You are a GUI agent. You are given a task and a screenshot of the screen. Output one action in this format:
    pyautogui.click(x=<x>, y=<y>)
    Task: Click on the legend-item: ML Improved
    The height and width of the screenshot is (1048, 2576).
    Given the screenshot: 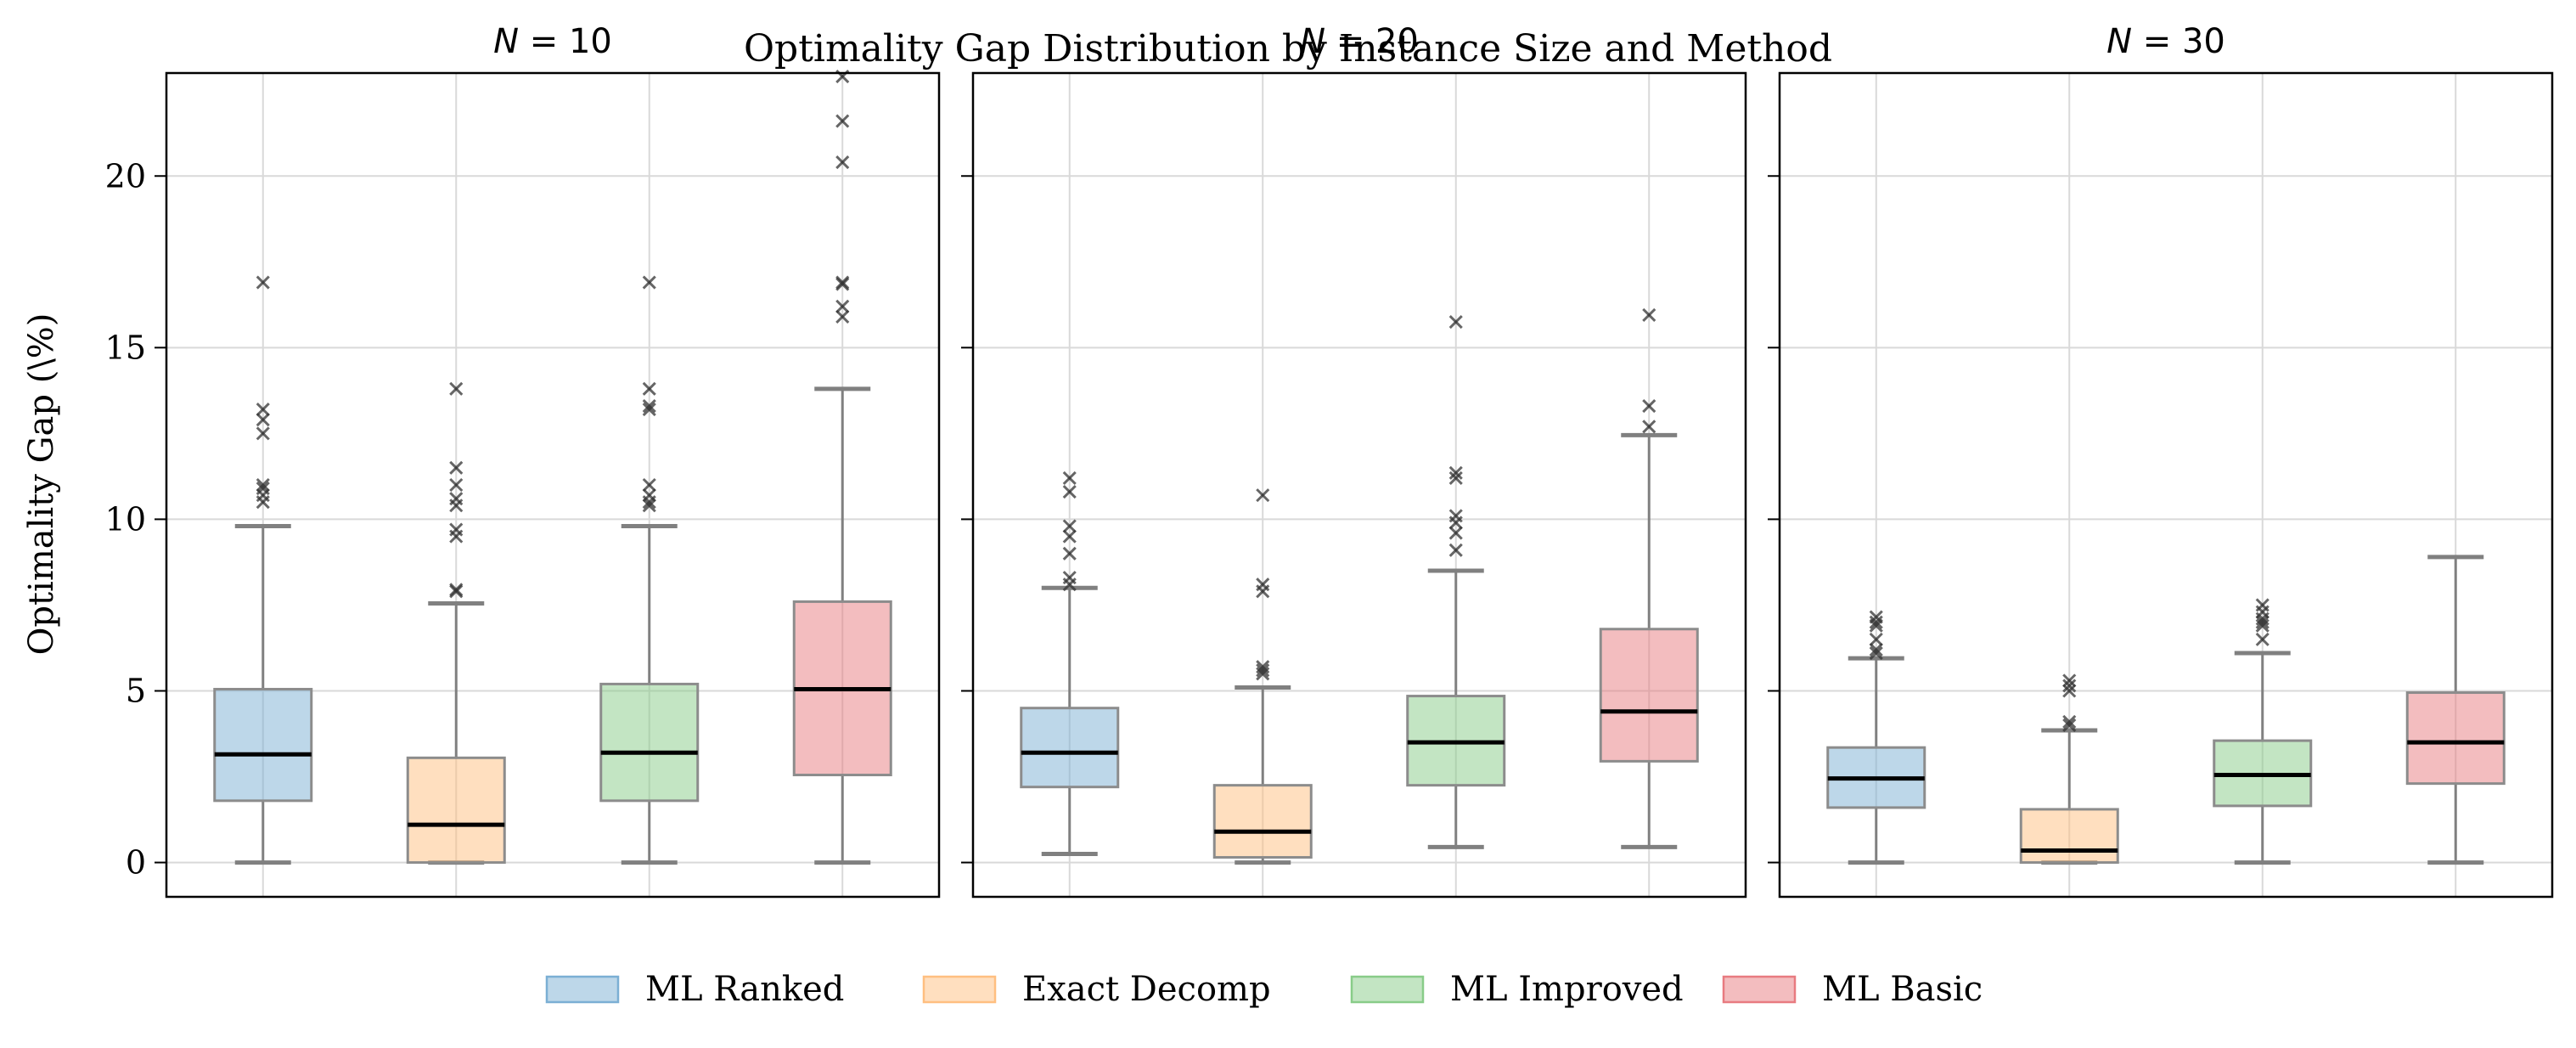 What is the action you would take?
    pyautogui.click(x=1517, y=990)
    